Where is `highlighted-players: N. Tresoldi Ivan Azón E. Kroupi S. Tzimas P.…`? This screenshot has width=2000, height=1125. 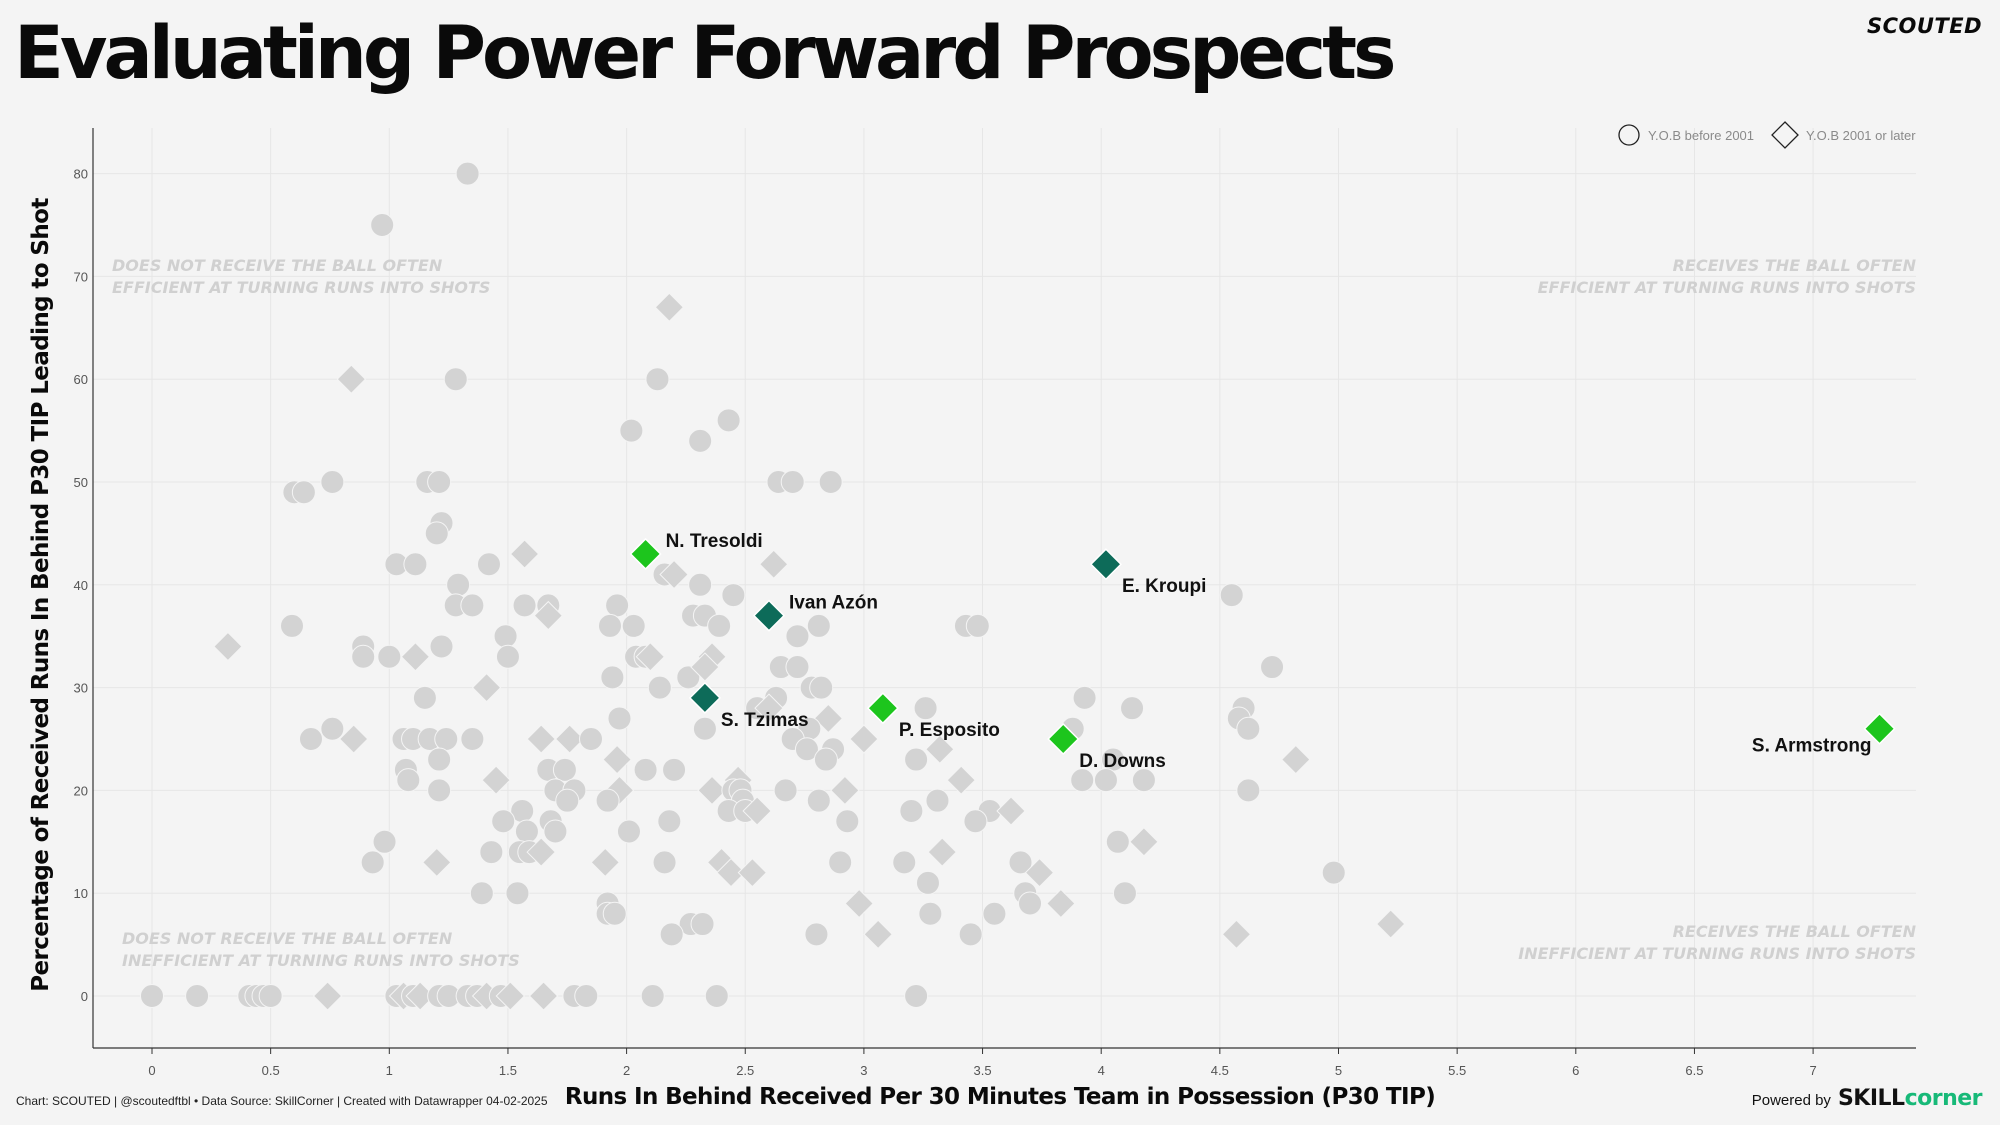
highlighted-players: N. Tresoldi Ivan Azón E. Kroupi S. Tzimas P.… is located at coordinates (1262, 651).